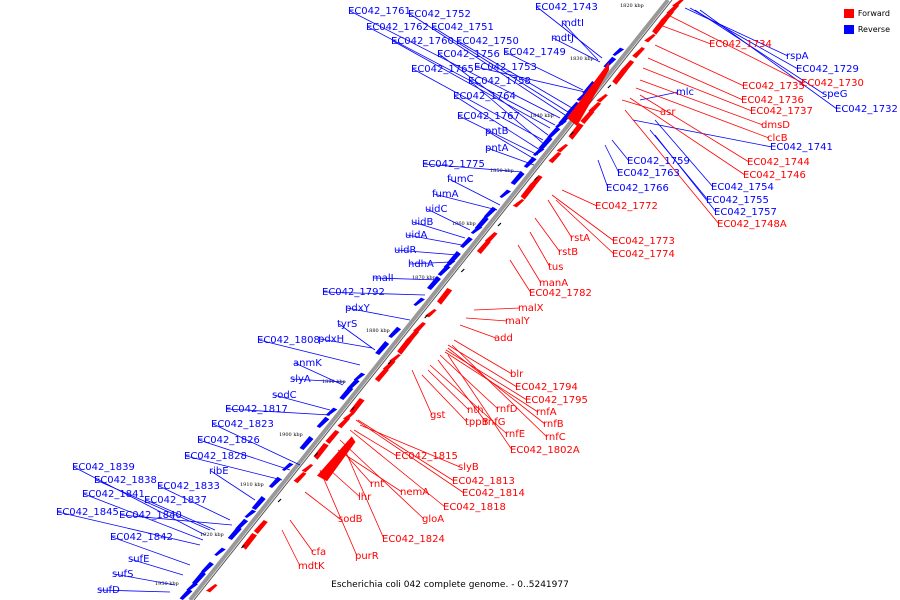  I want to click on reverse-gene-label-ec042-1826: EC042_1826, so click(228, 440).